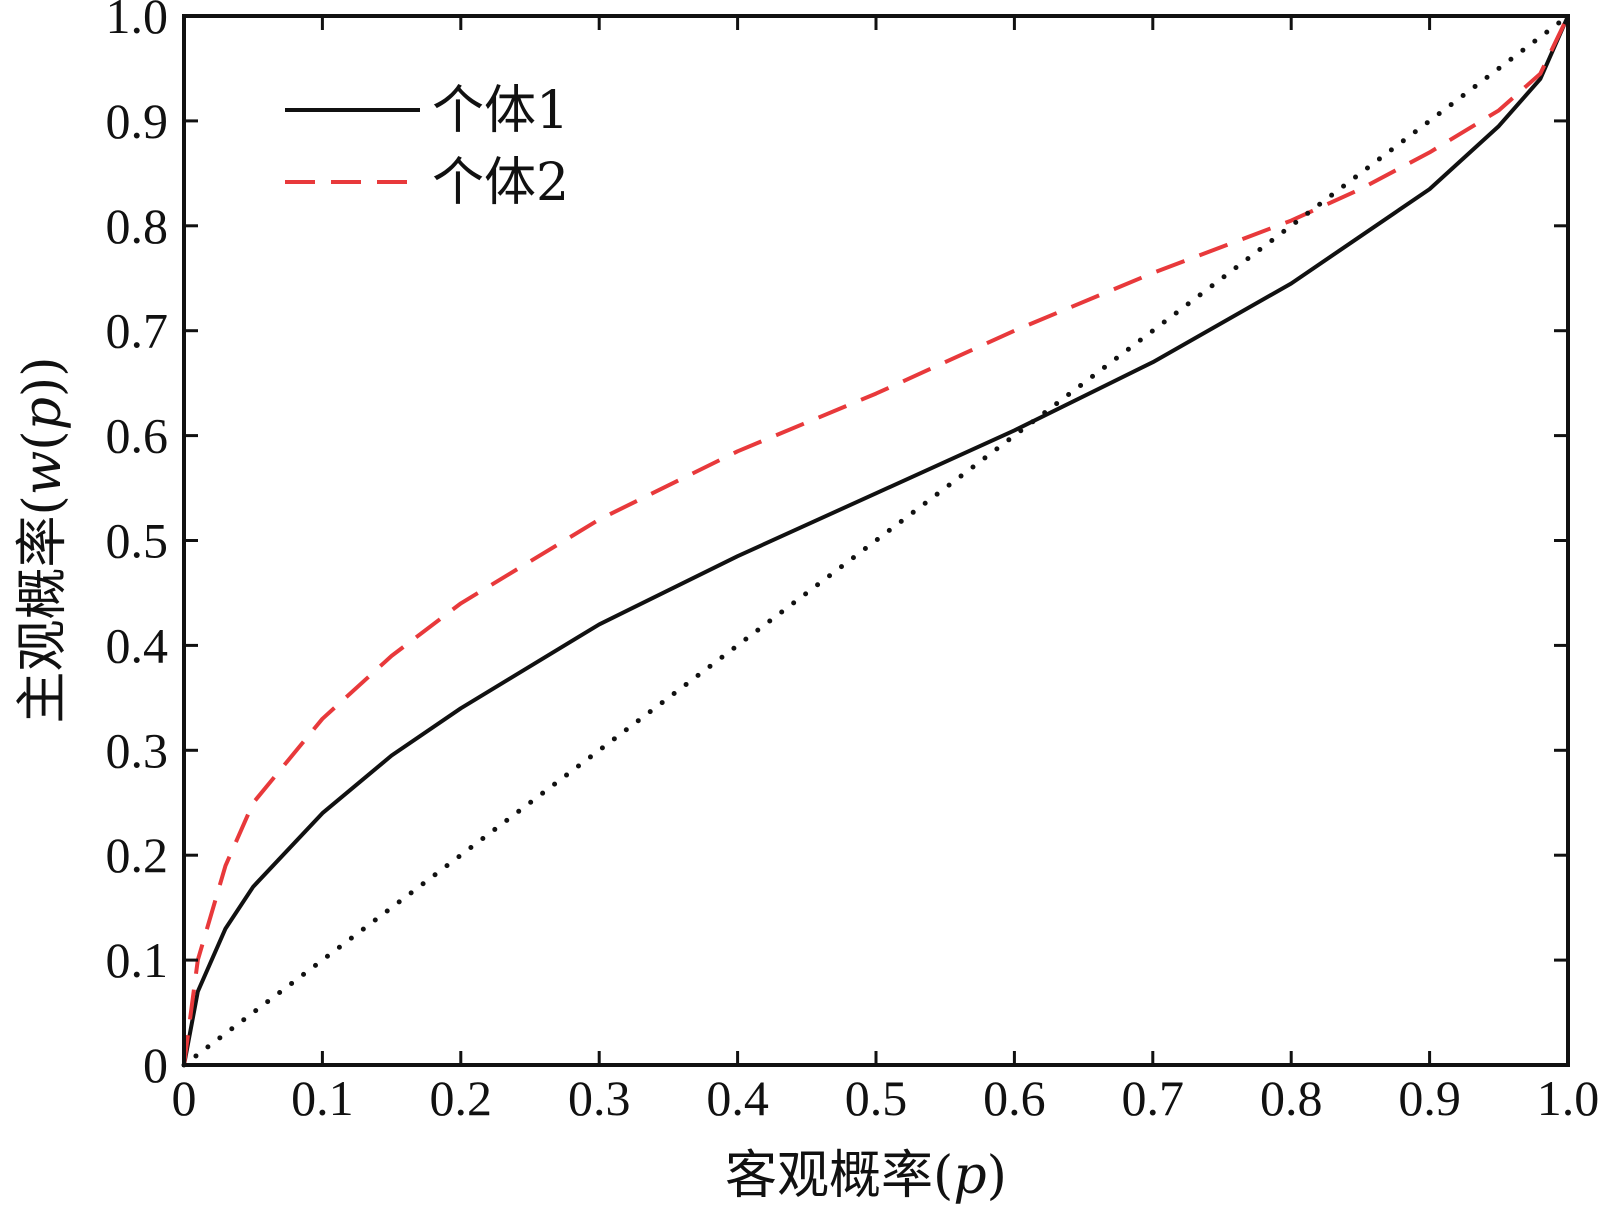  What do you see at coordinates (43, 540) in the screenshot?
I see `y-axis-title: 主观概率(w(p))` at bounding box center [43, 540].